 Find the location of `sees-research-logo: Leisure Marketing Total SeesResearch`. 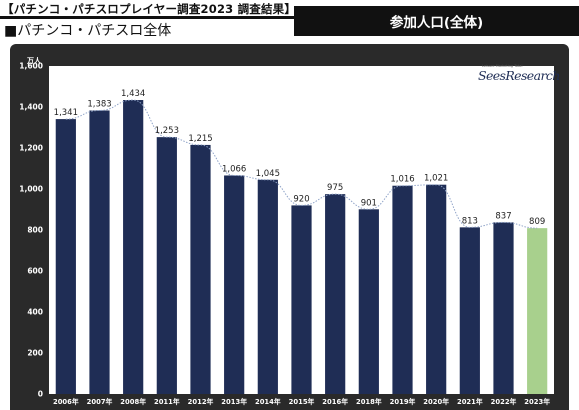

sees-research-logo: Leisure Marketing Total SeesResearch is located at coordinates (516, 75).